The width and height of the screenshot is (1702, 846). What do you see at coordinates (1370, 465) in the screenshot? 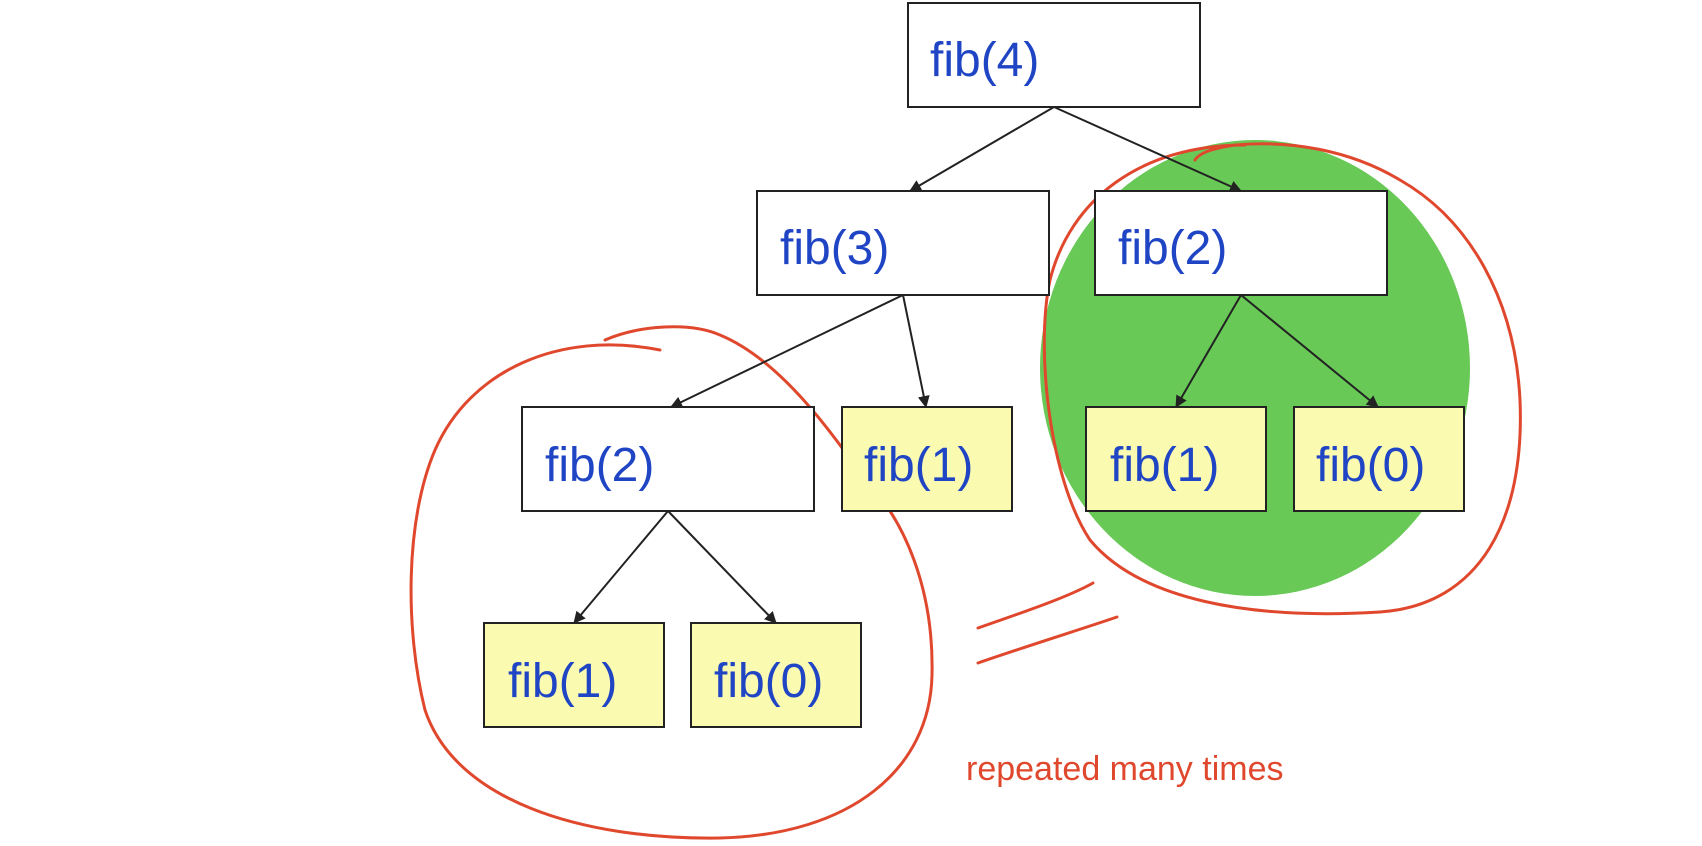
I see `node-fib0-right-label: fib(0)` at bounding box center [1370, 465].